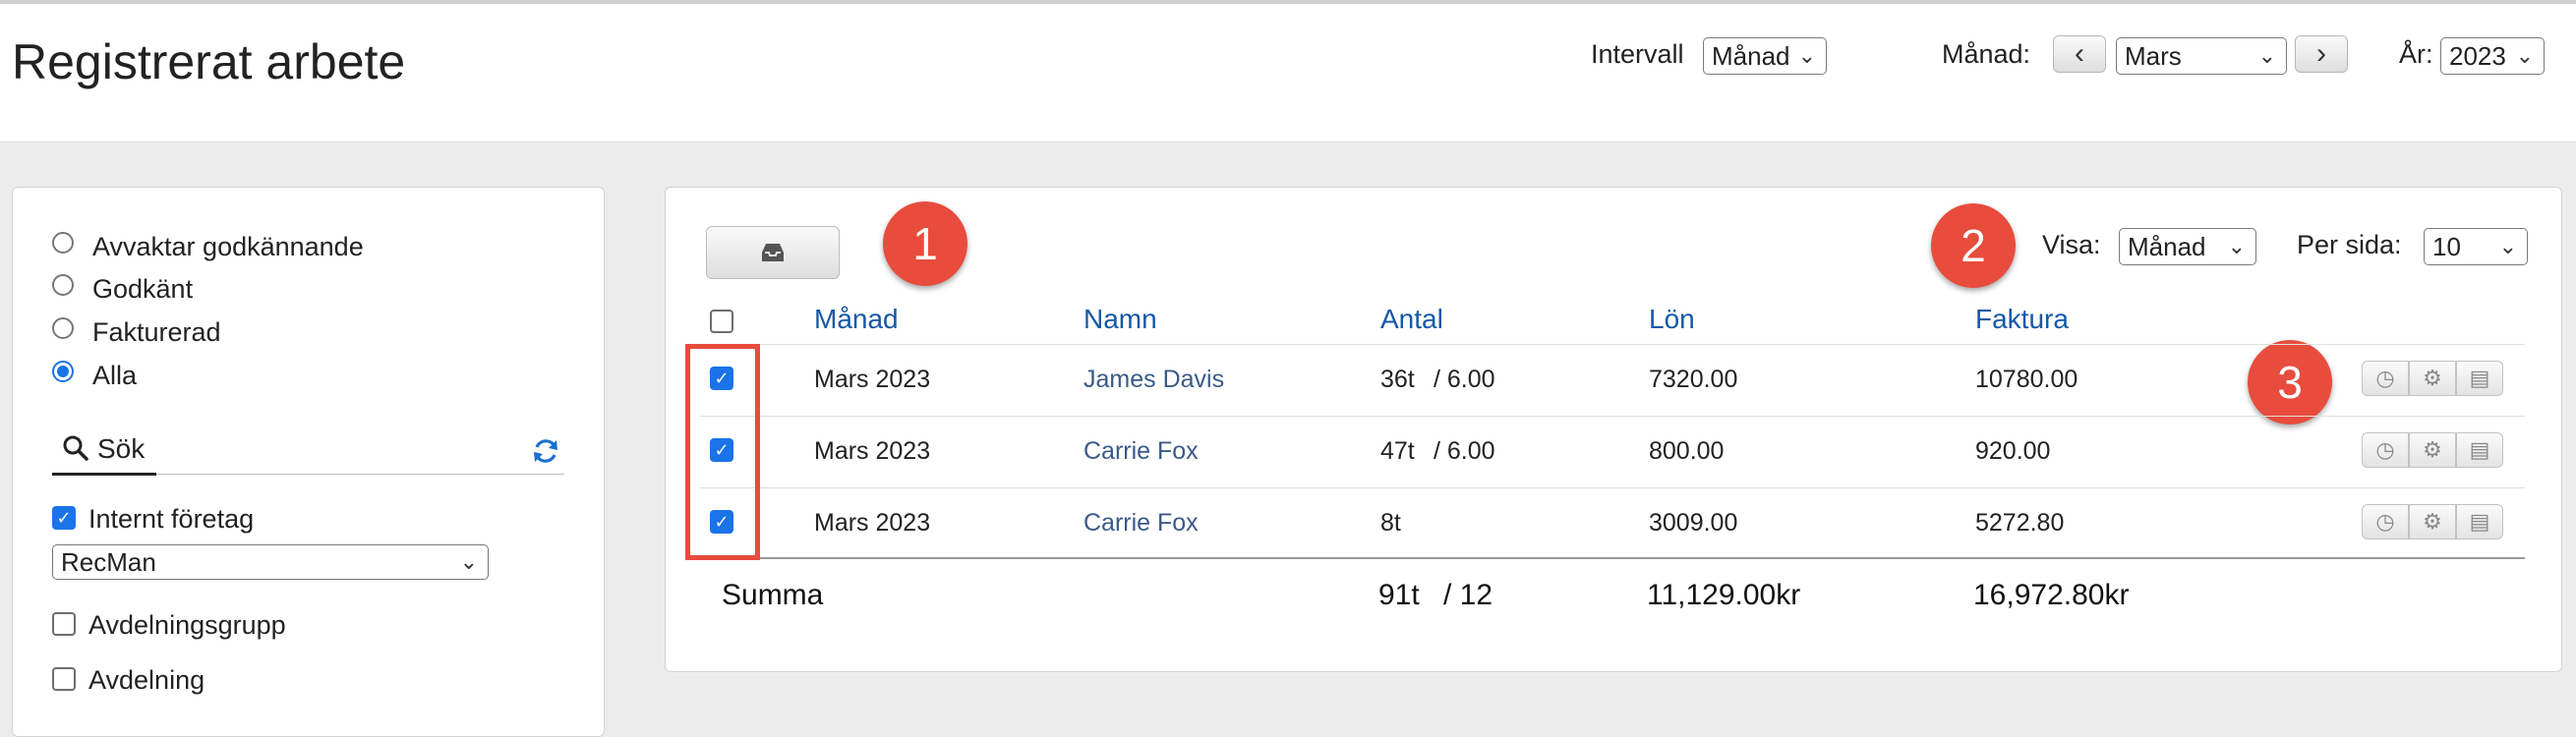  I want to click on search-tab-label: Sök, so click(121, 448).